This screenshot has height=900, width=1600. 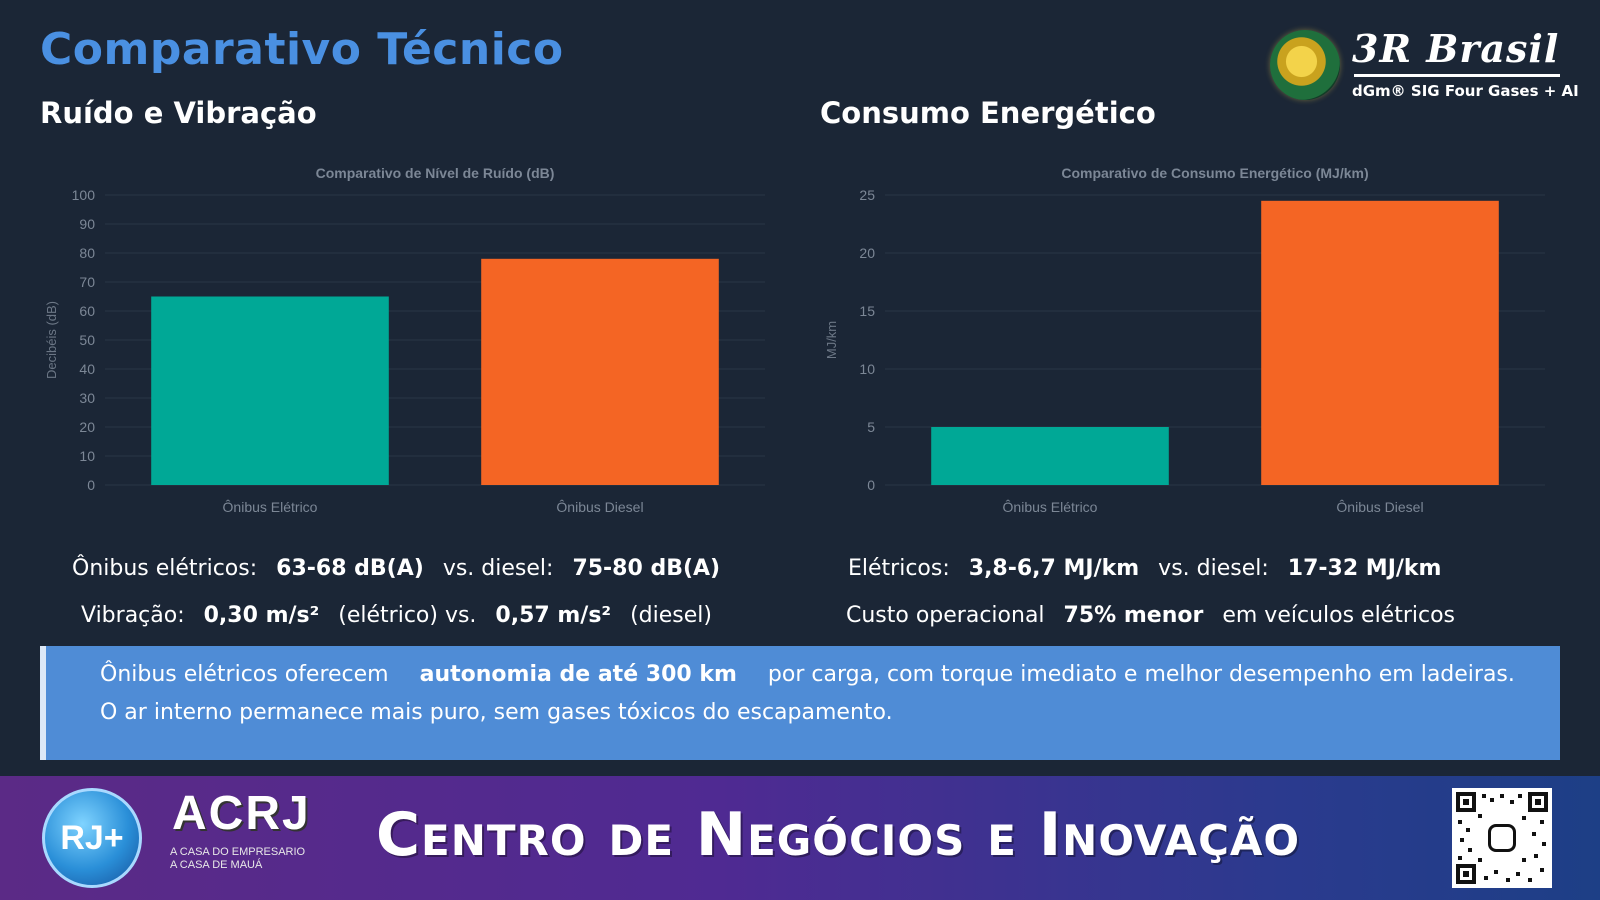 What do you see at coordinates (244, 674) in the screenshot?
I see `info-line-1-start: Ônibus elétricos oferecem` at bounding box center [244, 674].